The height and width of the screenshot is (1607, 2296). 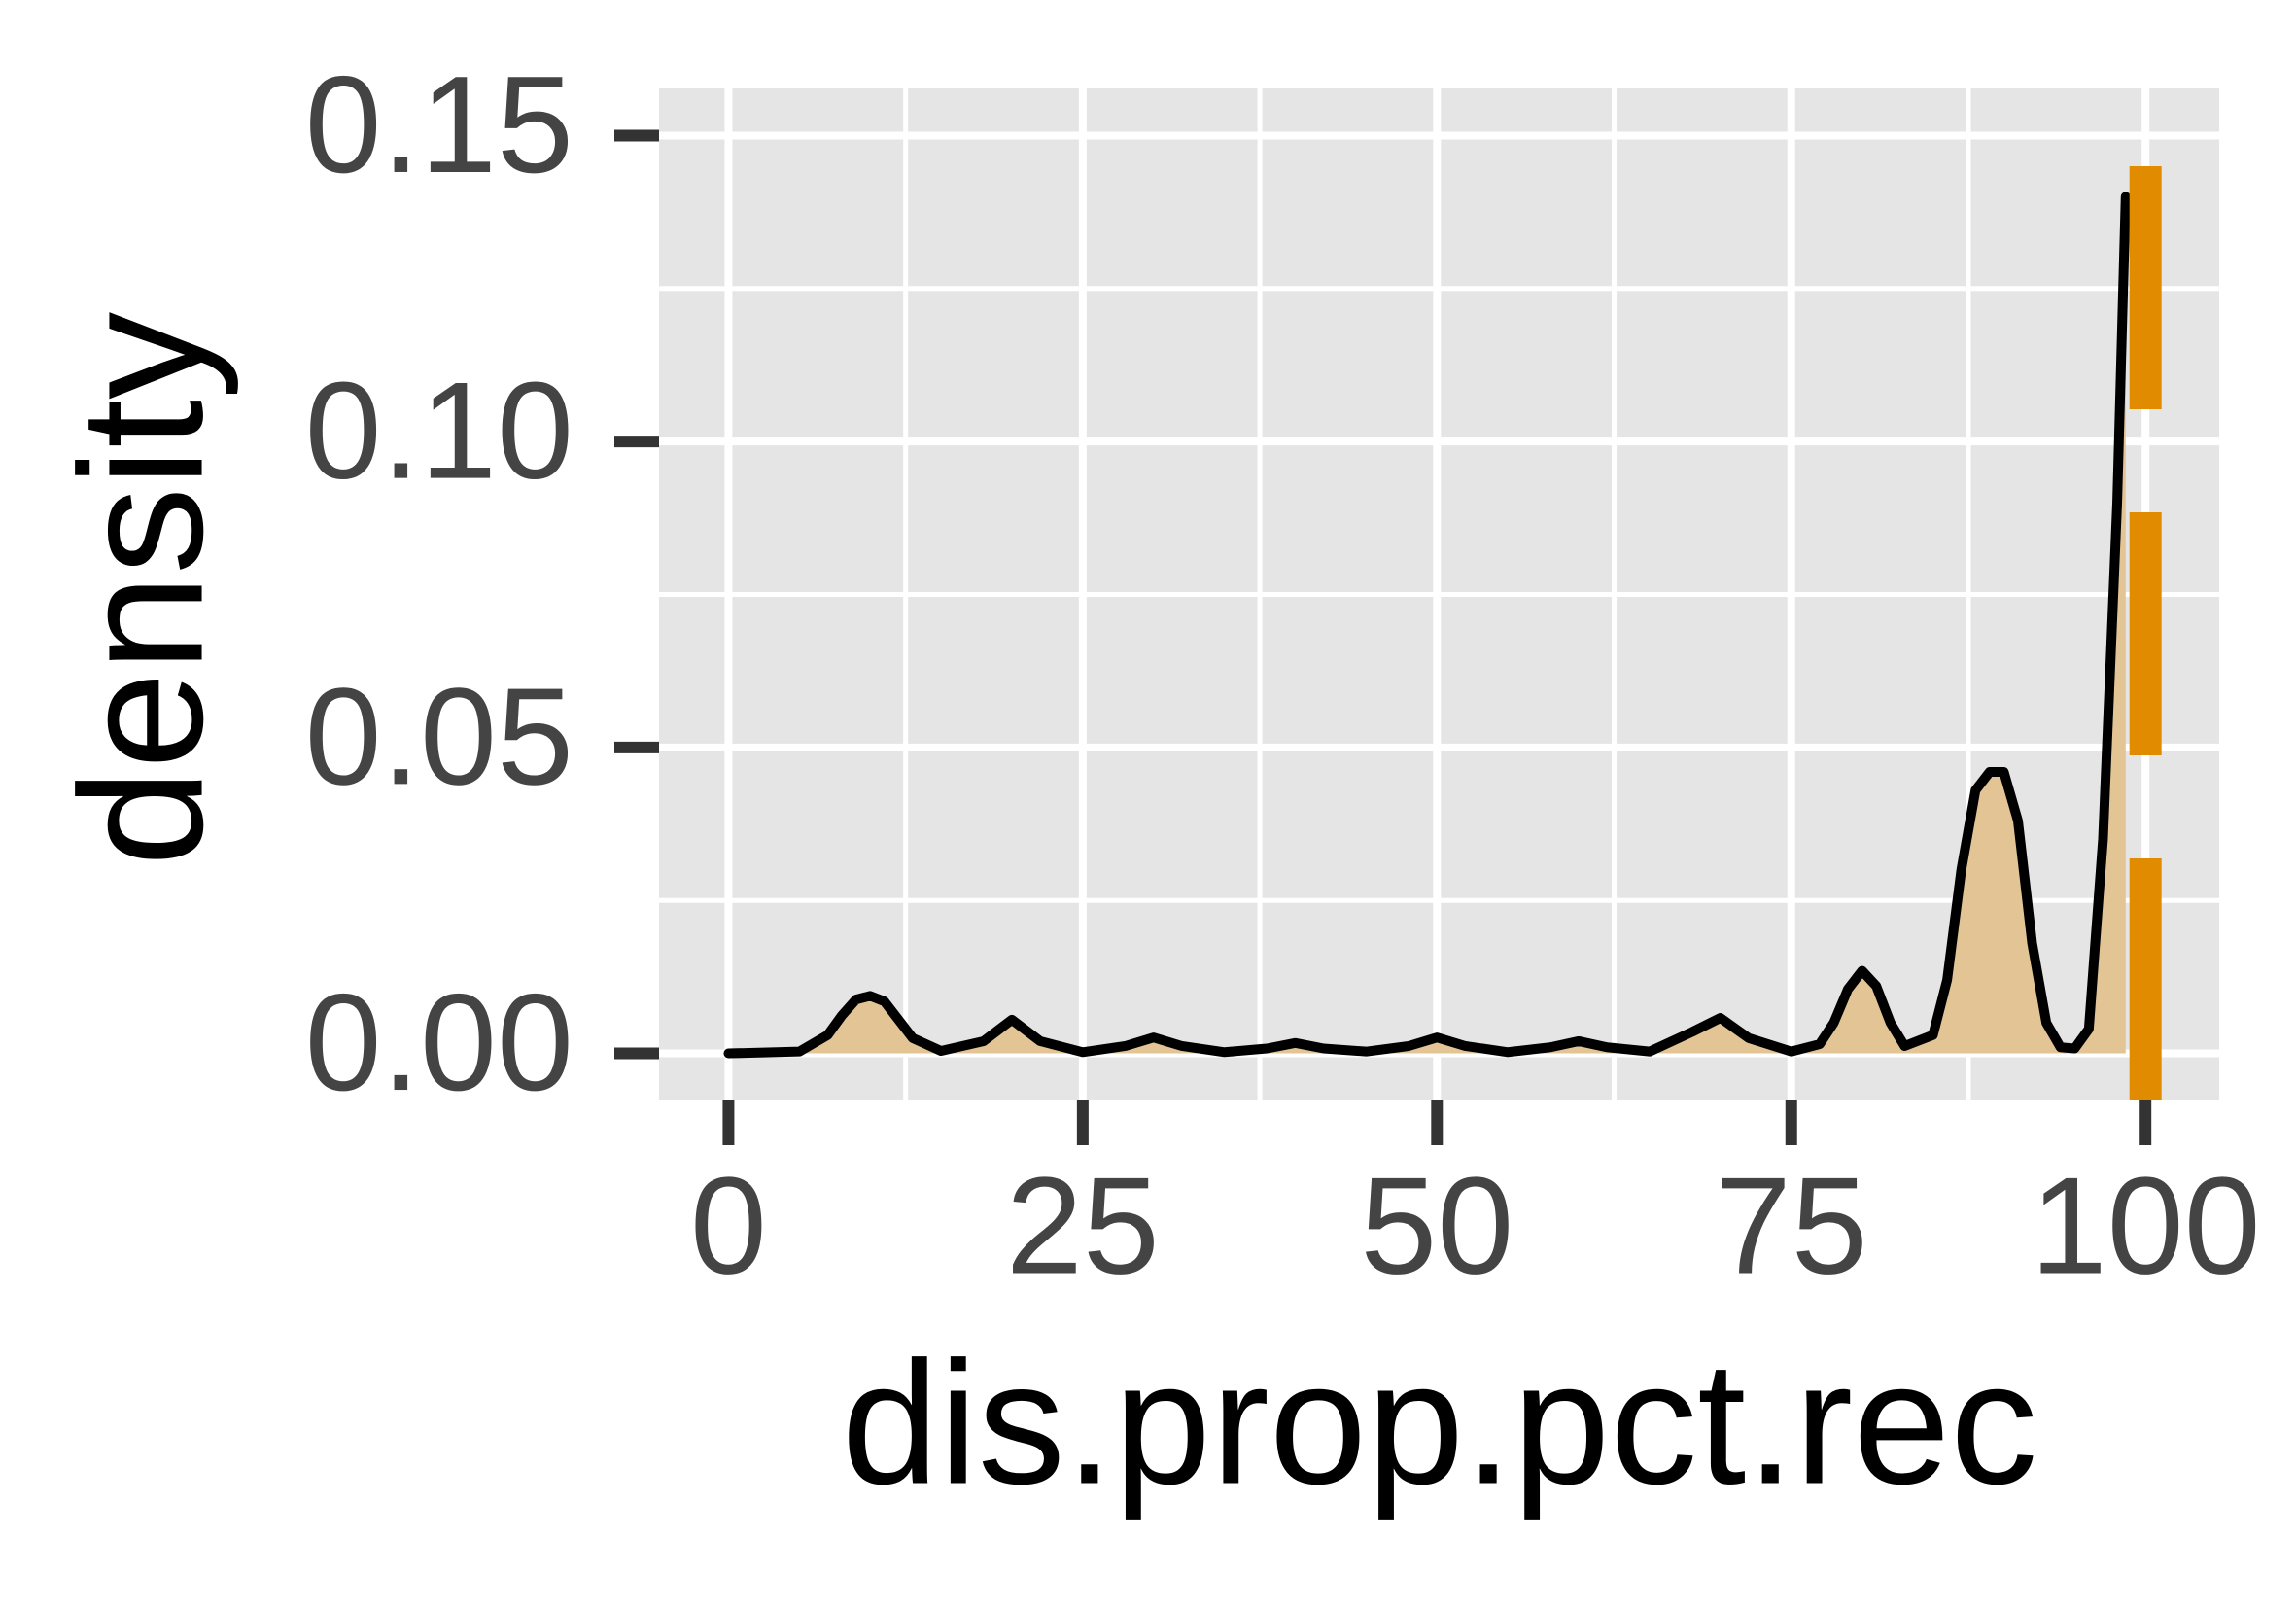 What do you see at coordinates (439, 1042) in the screenshot?
I see `y-tick-label: 0.00` at bounding box center [439, 1042].